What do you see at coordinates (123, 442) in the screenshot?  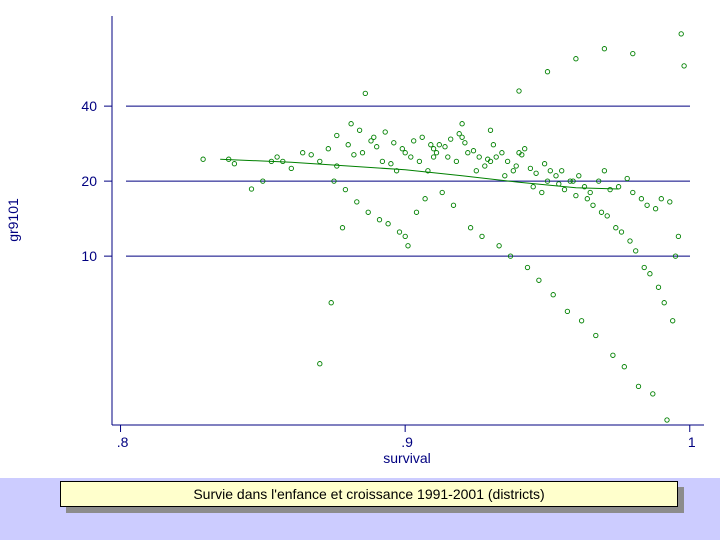 I see `x-tick-label: .8` at bounding box center [123, 442].